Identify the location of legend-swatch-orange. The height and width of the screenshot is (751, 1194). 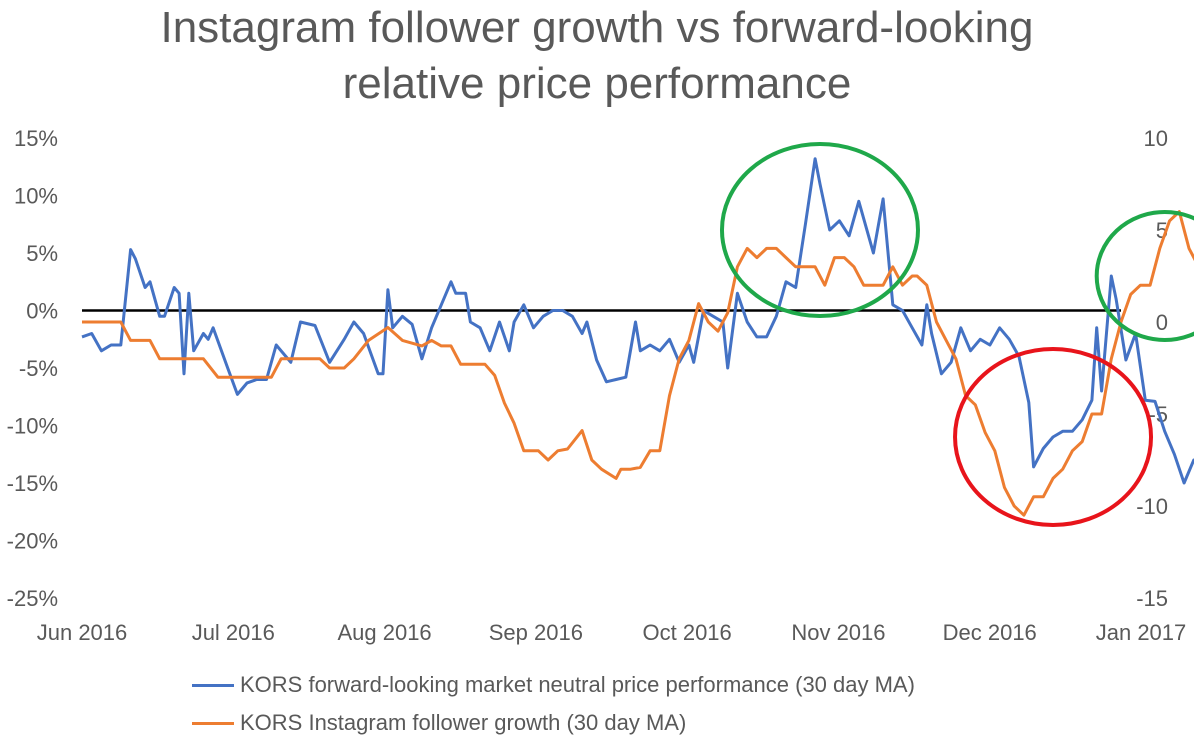
(213, 723).